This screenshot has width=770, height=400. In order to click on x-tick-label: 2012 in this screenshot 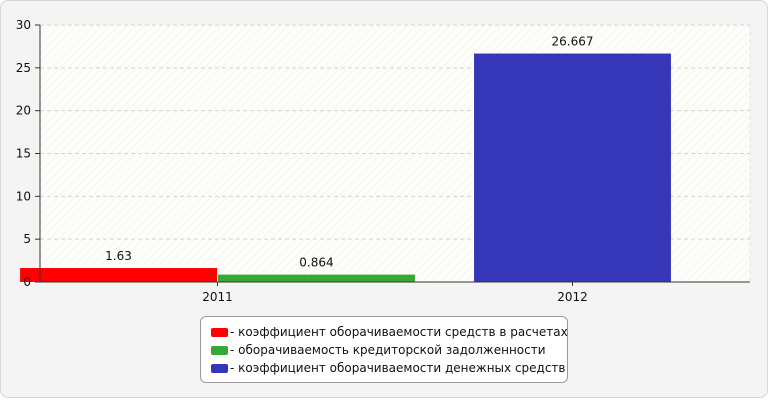, I will do `click(572, 297)`.